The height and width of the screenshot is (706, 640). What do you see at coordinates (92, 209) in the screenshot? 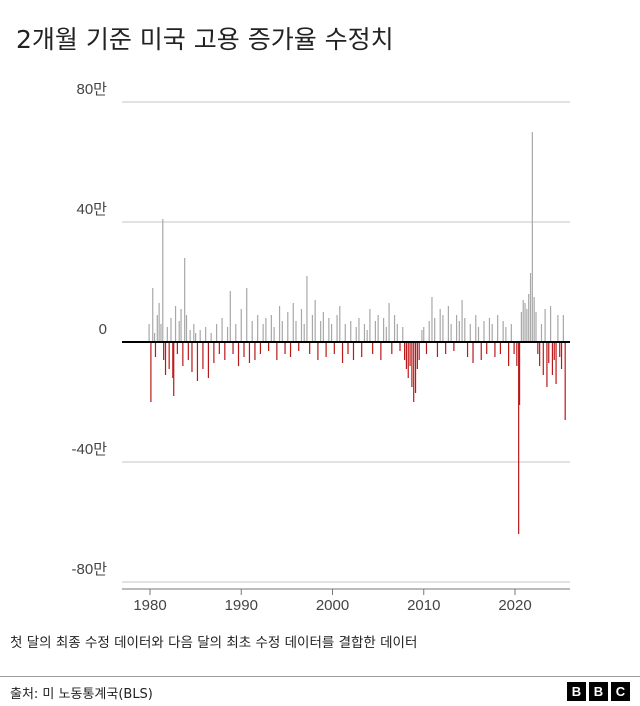
I see `y-tick-label: 40만` at bounding box center [92, 209].